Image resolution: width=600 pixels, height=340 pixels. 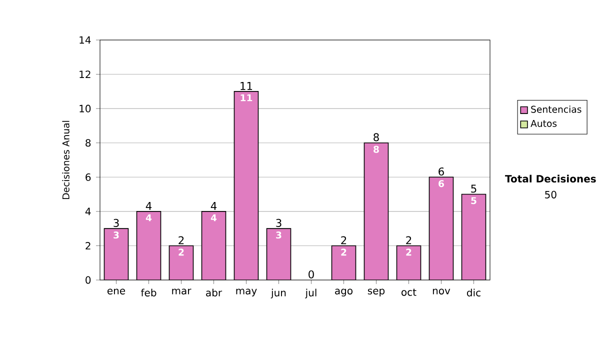 I want to click on total-label: 8, so click(x=376, y=137).